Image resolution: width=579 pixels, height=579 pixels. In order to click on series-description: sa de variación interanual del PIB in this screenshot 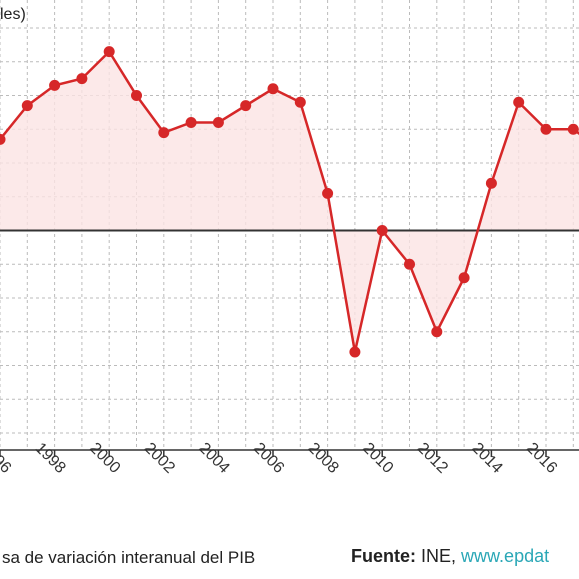, I will do `click(129, 557)`.